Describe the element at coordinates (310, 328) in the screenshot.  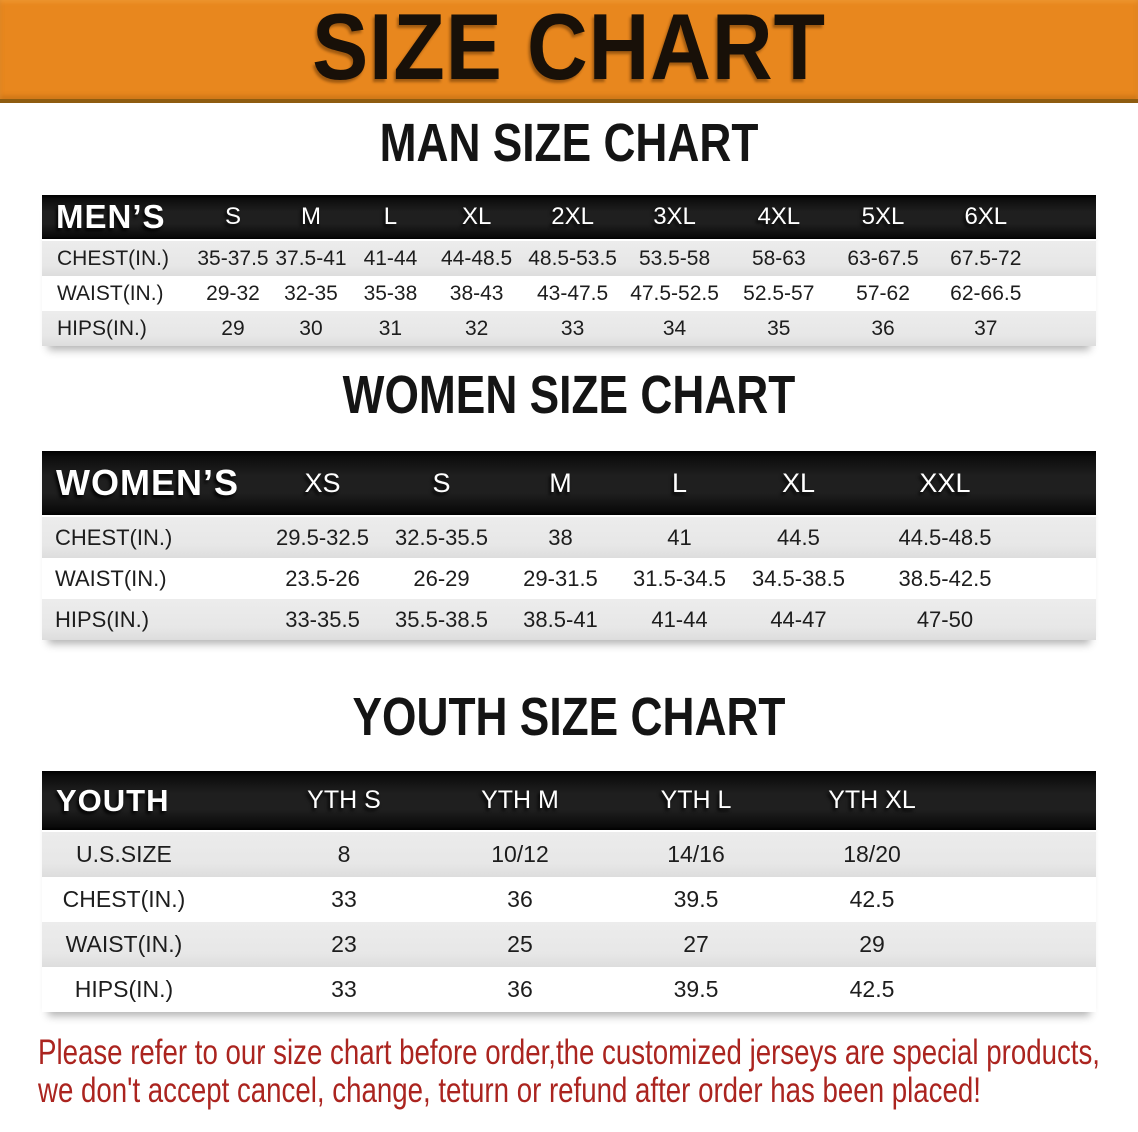
I see `size-cell: 30` at that location.